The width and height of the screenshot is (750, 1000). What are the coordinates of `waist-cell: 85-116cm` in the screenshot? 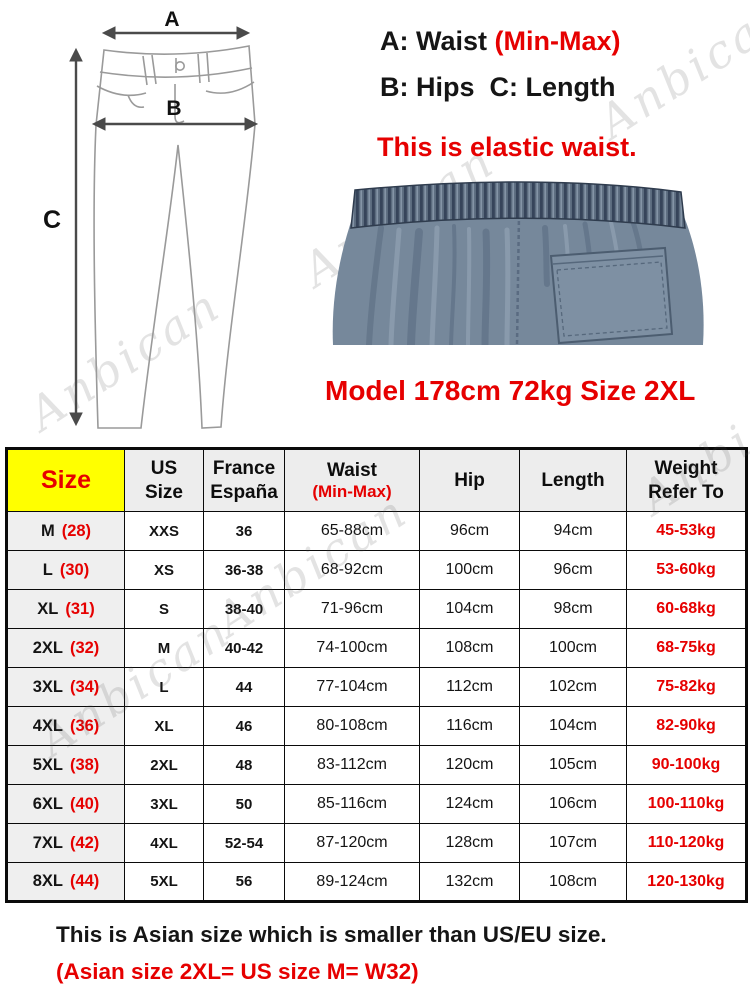 It's located at (352, 804).